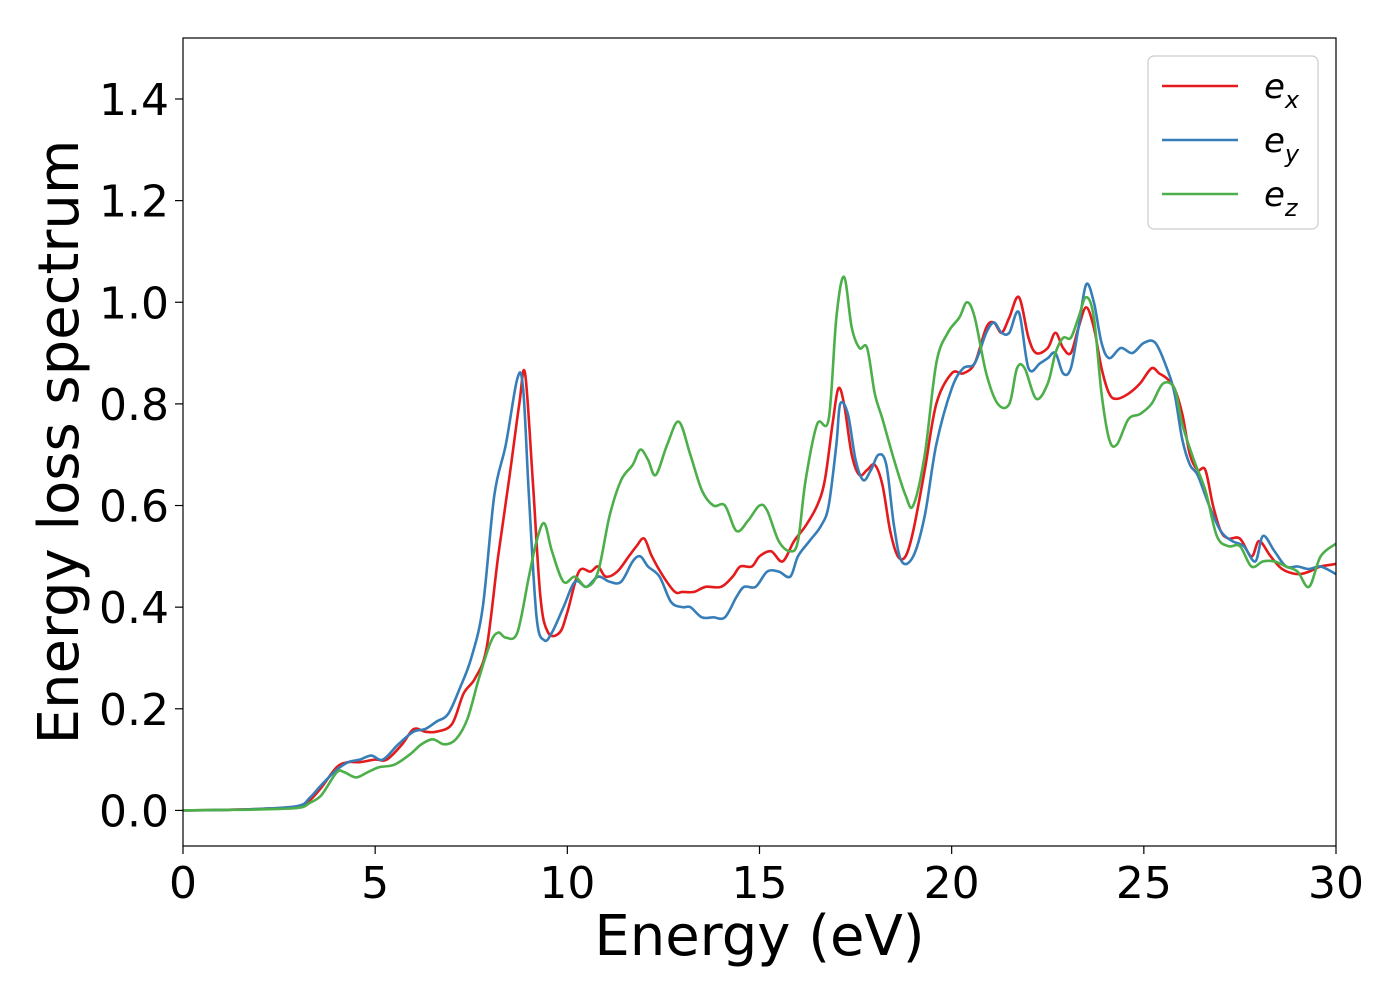  I want to click on legend-label-subscript: y, so click(1292, 154).